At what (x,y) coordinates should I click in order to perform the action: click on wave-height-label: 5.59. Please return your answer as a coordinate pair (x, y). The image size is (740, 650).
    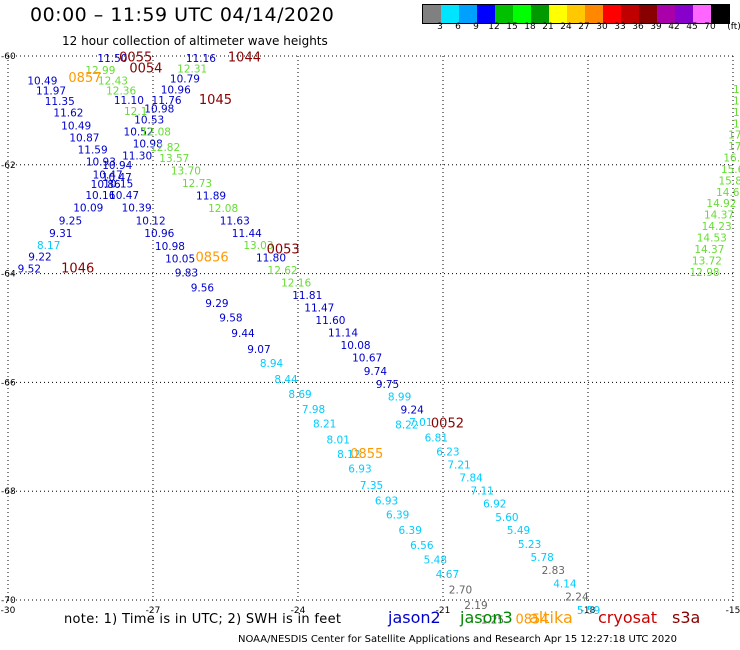
    Looking at the image, I should click on (588, 611).